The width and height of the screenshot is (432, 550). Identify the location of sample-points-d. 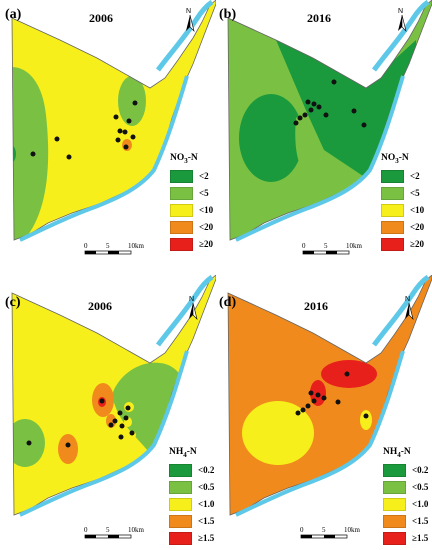
(332, 395).